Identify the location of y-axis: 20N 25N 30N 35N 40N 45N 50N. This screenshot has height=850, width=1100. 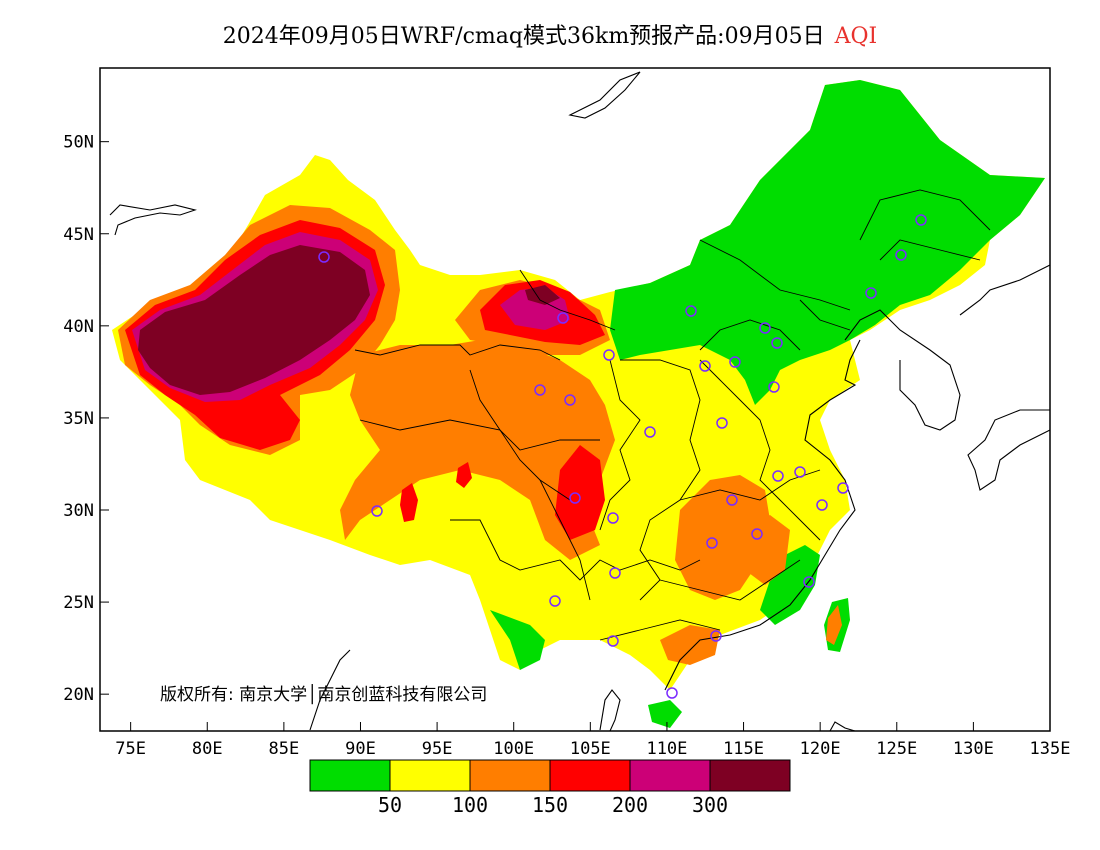
(86, 419).